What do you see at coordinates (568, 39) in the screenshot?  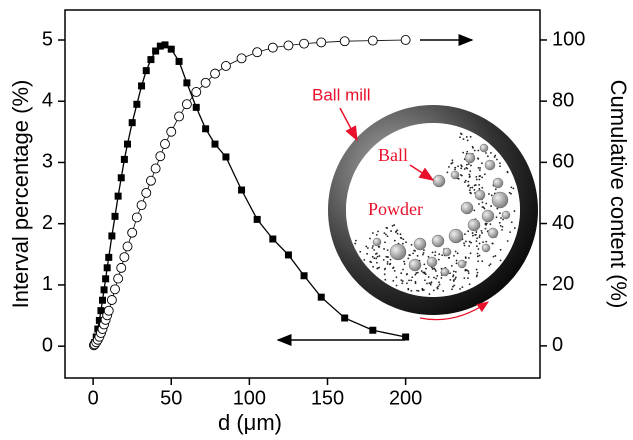 I see `y2-tick-label: 100` at bounding box center [568, 39].